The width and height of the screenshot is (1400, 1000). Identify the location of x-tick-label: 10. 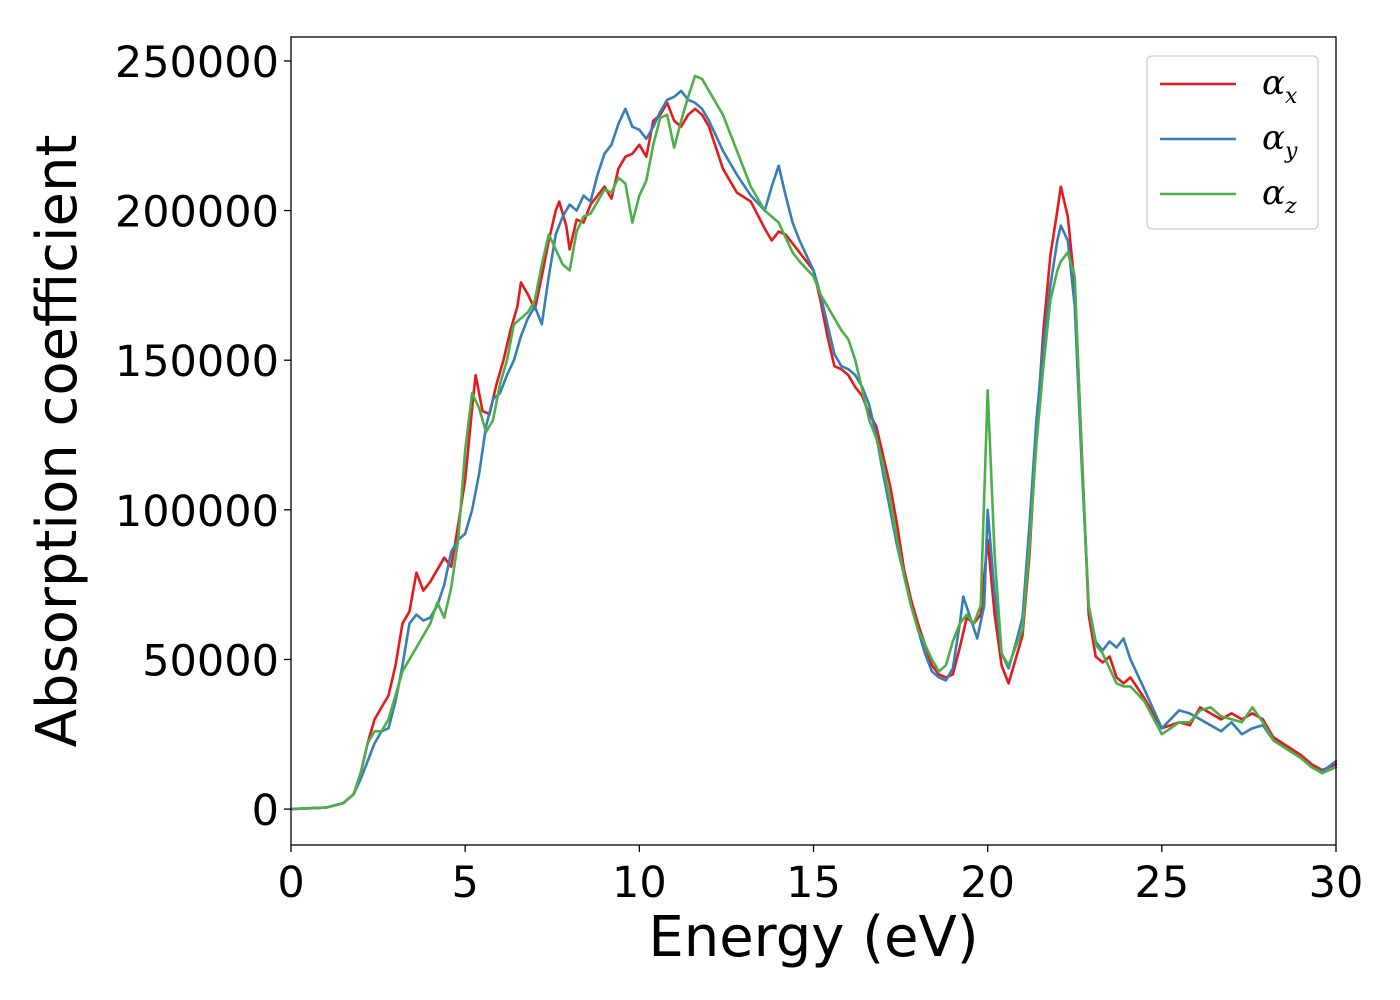
(639, 883).